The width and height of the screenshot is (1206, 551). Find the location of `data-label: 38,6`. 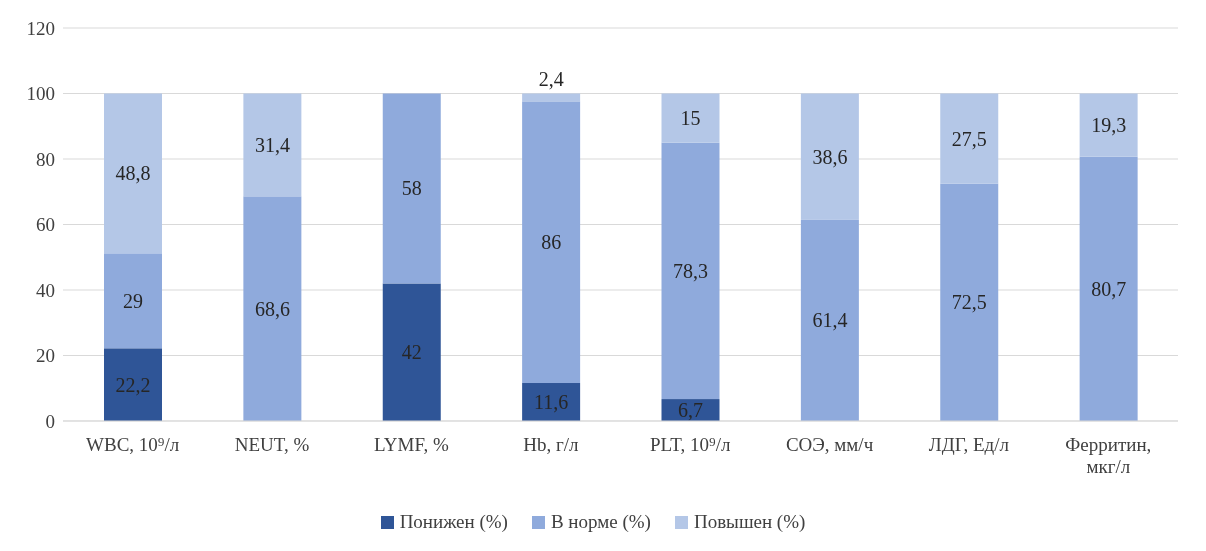

data-label: 38,6 is located at coordinates (830, 156).